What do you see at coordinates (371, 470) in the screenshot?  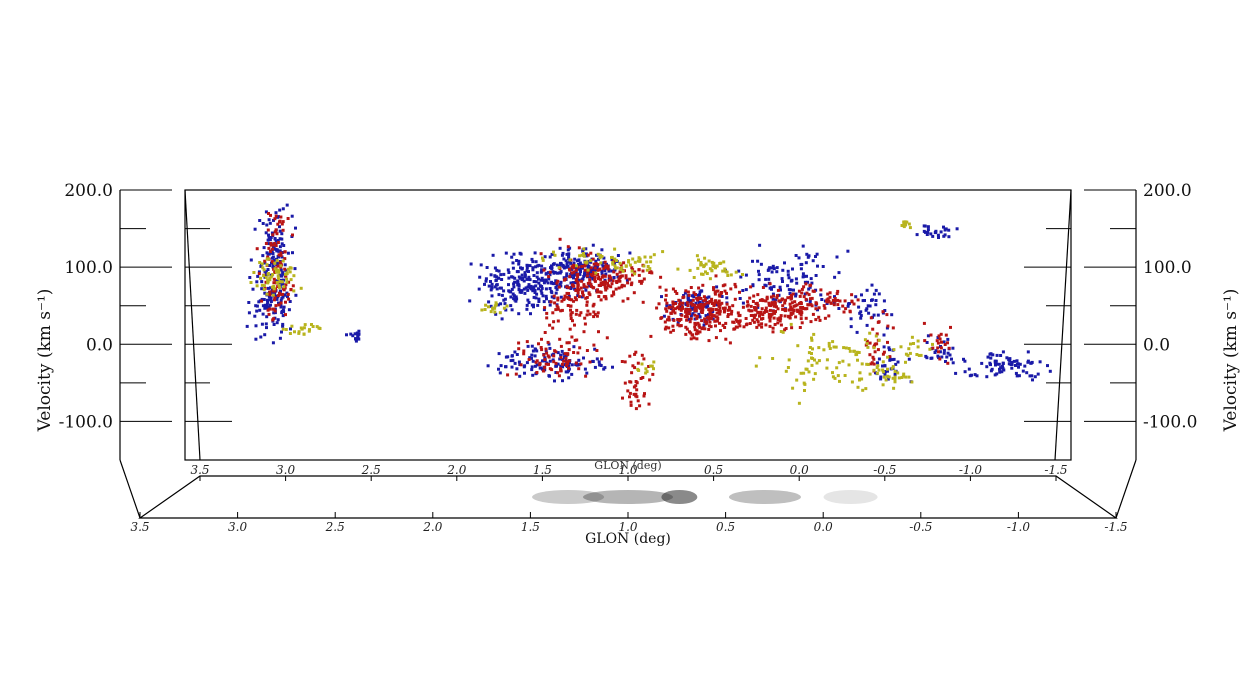 I see `x-tick-label-back: 2.5` at bounding box center [371, 470].